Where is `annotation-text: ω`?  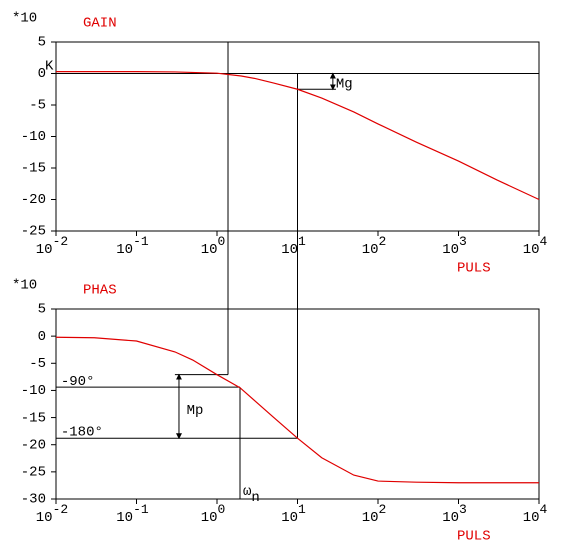
annotation-text: ω is located at coordinates (247, 492).